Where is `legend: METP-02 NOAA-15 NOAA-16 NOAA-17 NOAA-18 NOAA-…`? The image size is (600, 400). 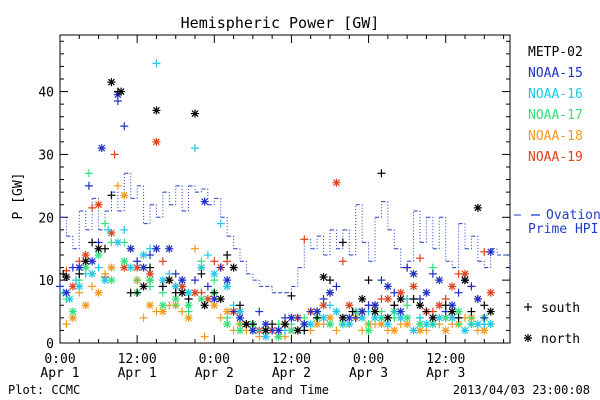
legend: METP-02 NOAA-15 NOAA-16 NOAA-17 NOAA-18 NOAA-… is located at coordinates (557, 196).